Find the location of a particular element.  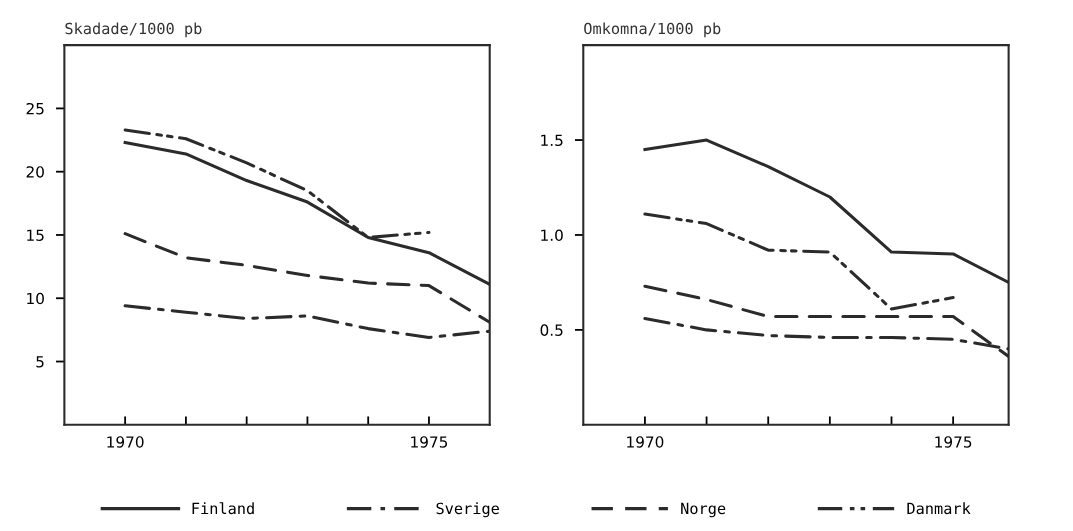

line-series is located at coordinates (799, 261).